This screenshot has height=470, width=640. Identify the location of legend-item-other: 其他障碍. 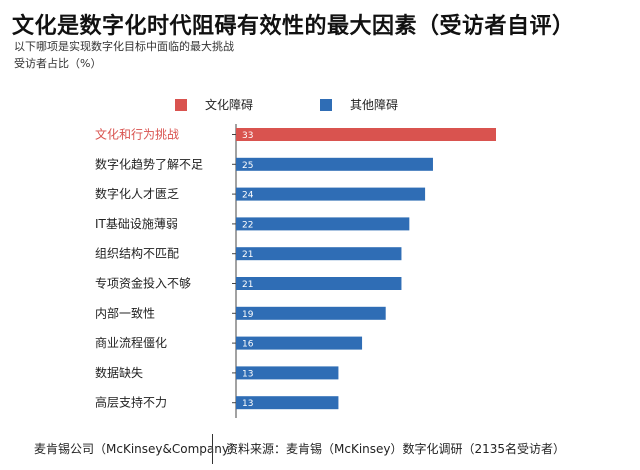
(359, 104).